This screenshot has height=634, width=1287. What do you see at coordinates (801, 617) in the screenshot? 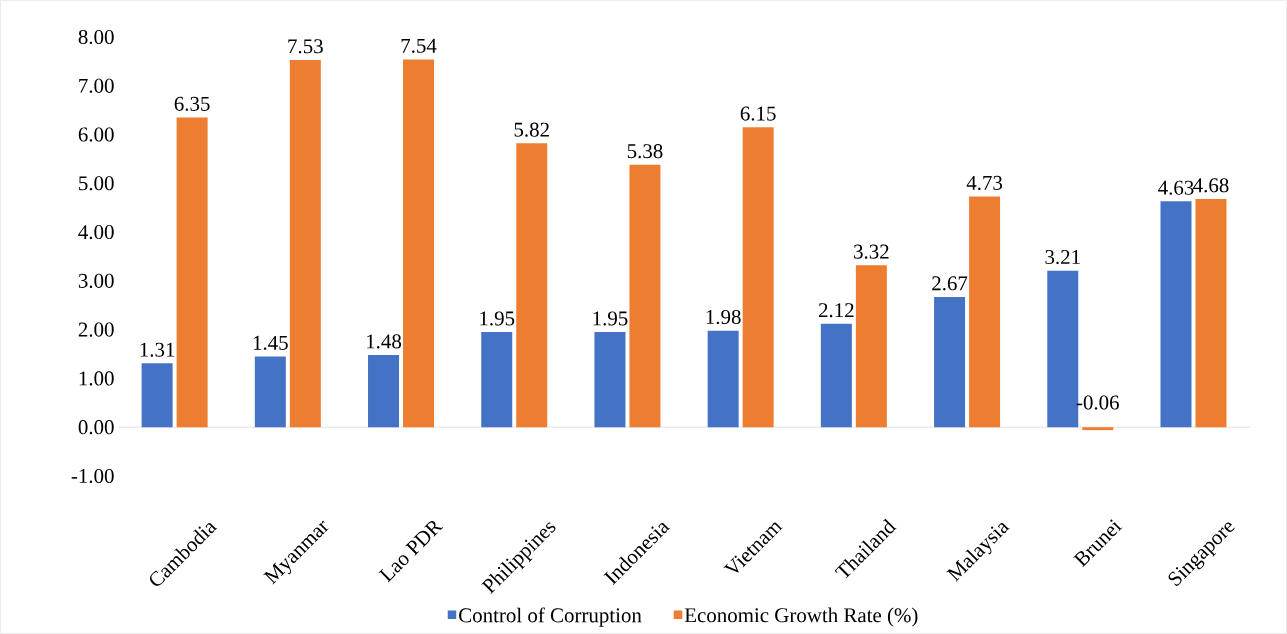
I see `legend-label: Economic Growth Rate (%)` at bounding box center [801, 617].